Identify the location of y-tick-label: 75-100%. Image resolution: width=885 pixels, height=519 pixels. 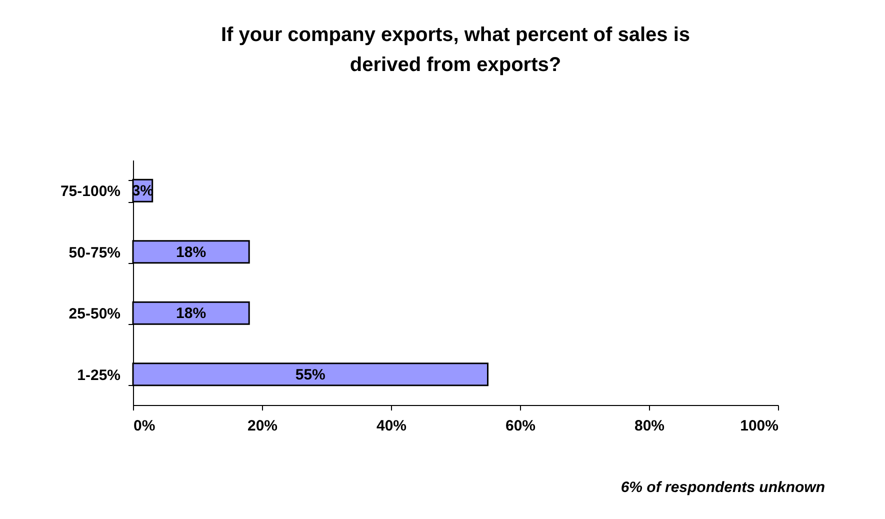
(90, 191).